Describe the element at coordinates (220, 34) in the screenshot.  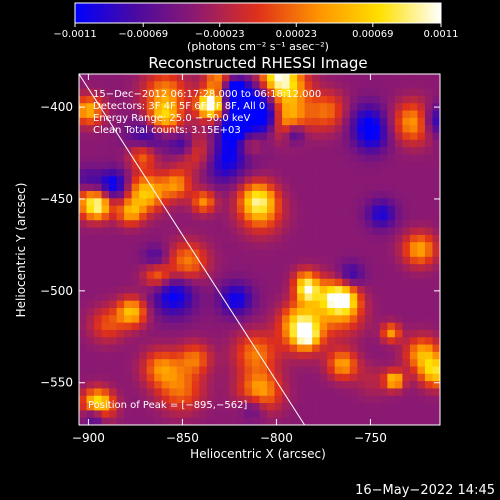
I see `colorbar-tick-label: −0.00023` at that location.